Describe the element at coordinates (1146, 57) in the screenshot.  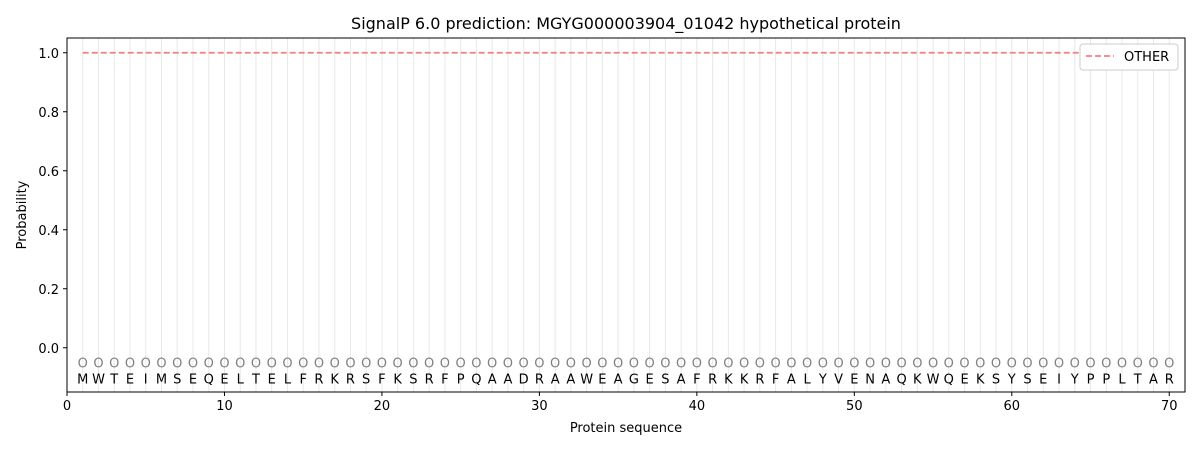
I see `legend-label-other: OTHER` at that location.